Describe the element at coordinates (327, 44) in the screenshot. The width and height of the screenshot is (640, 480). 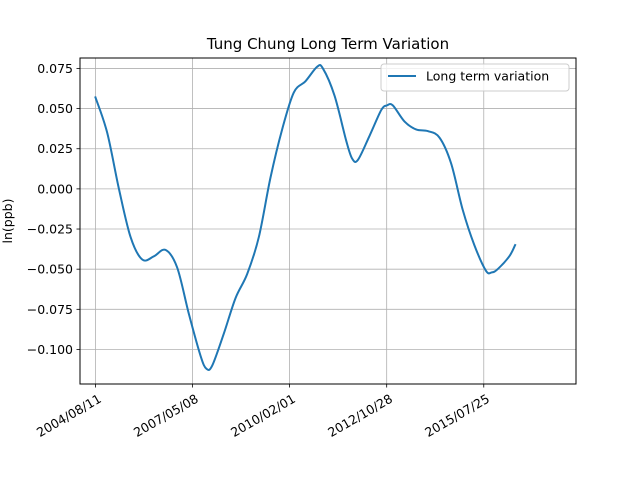
I see `chart-title: Tung Chung Long Term Variation` at that location.